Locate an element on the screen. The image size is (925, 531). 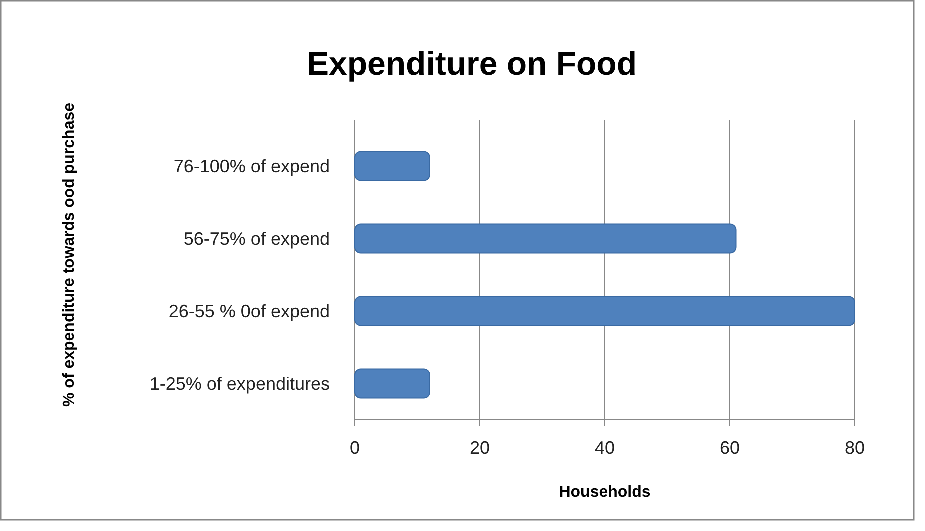
x-axis-title: Households is located at coordinates (605, 492).